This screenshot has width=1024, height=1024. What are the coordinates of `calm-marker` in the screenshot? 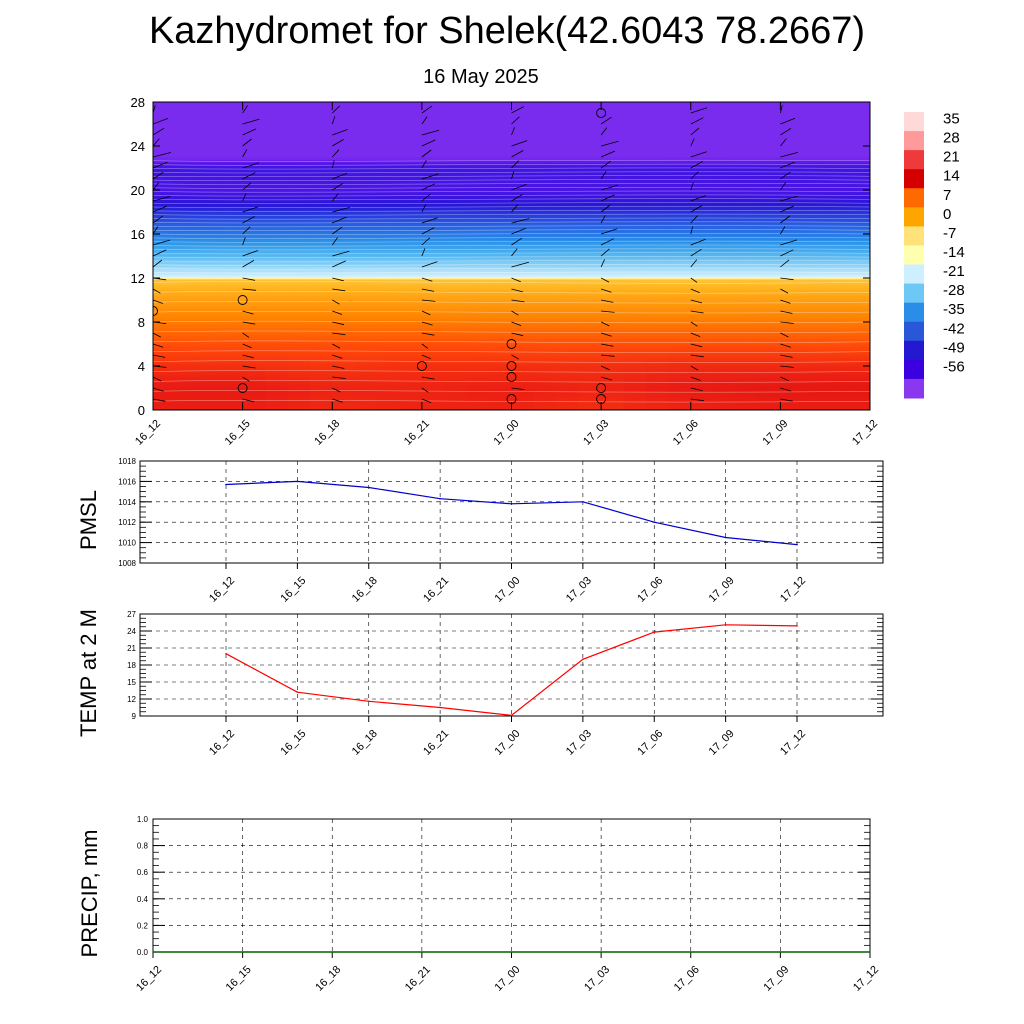 It's located at (242, 300).